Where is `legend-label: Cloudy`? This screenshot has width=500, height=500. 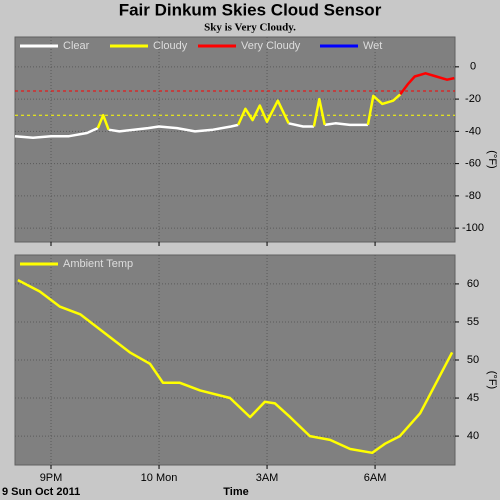
legend-label: Cloudy is located at coordinates (170, 46).